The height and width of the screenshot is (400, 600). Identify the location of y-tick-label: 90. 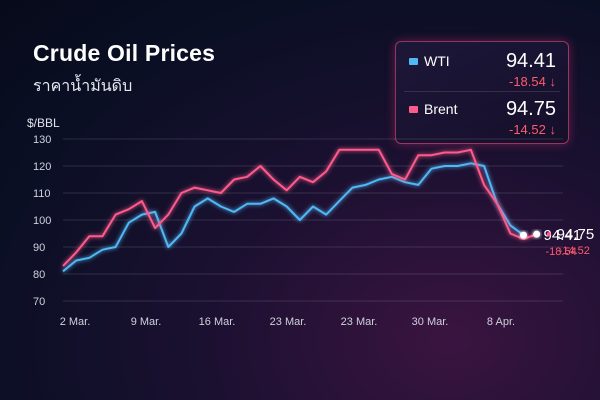
(39, 248).